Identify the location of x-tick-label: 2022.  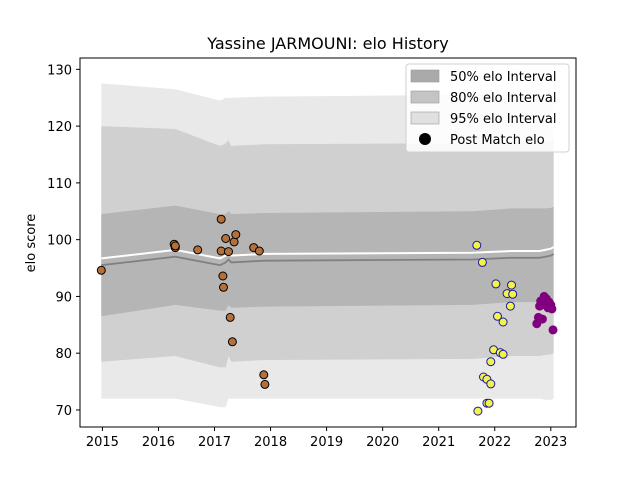
(494, 442).